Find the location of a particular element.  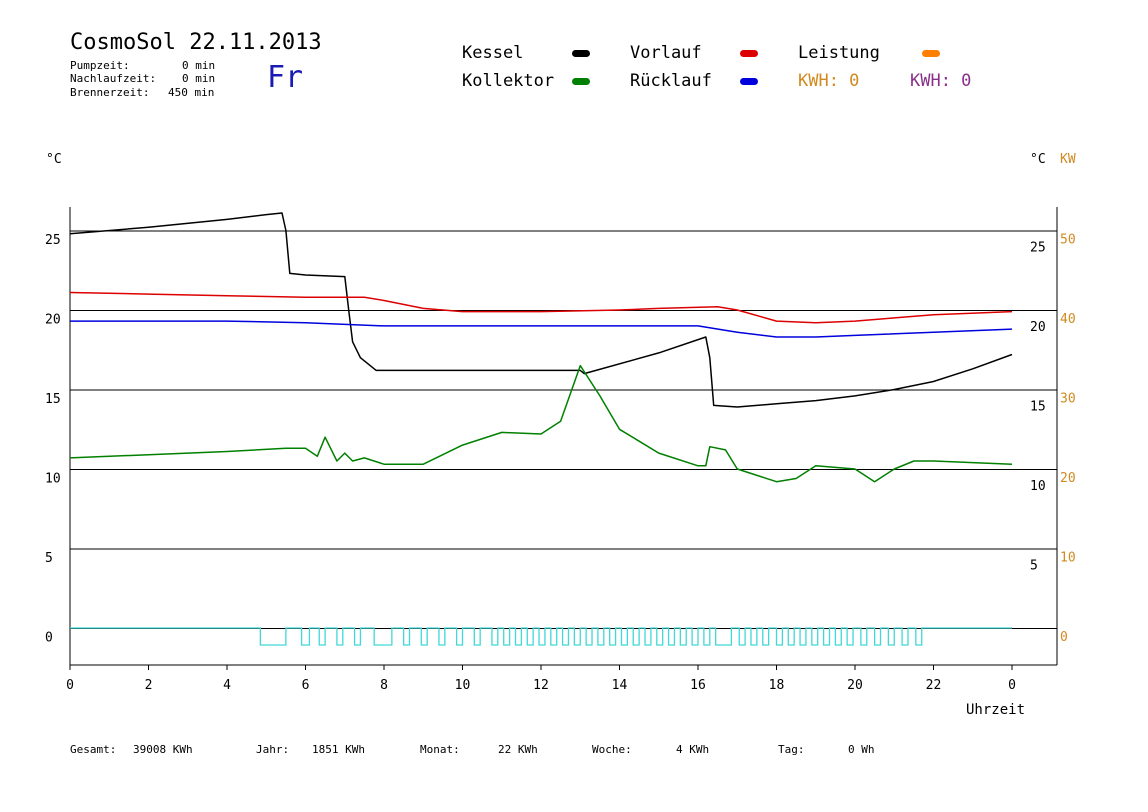

page-title: CosmoSol 22.11.2013 is located at coordinates (196, 42).